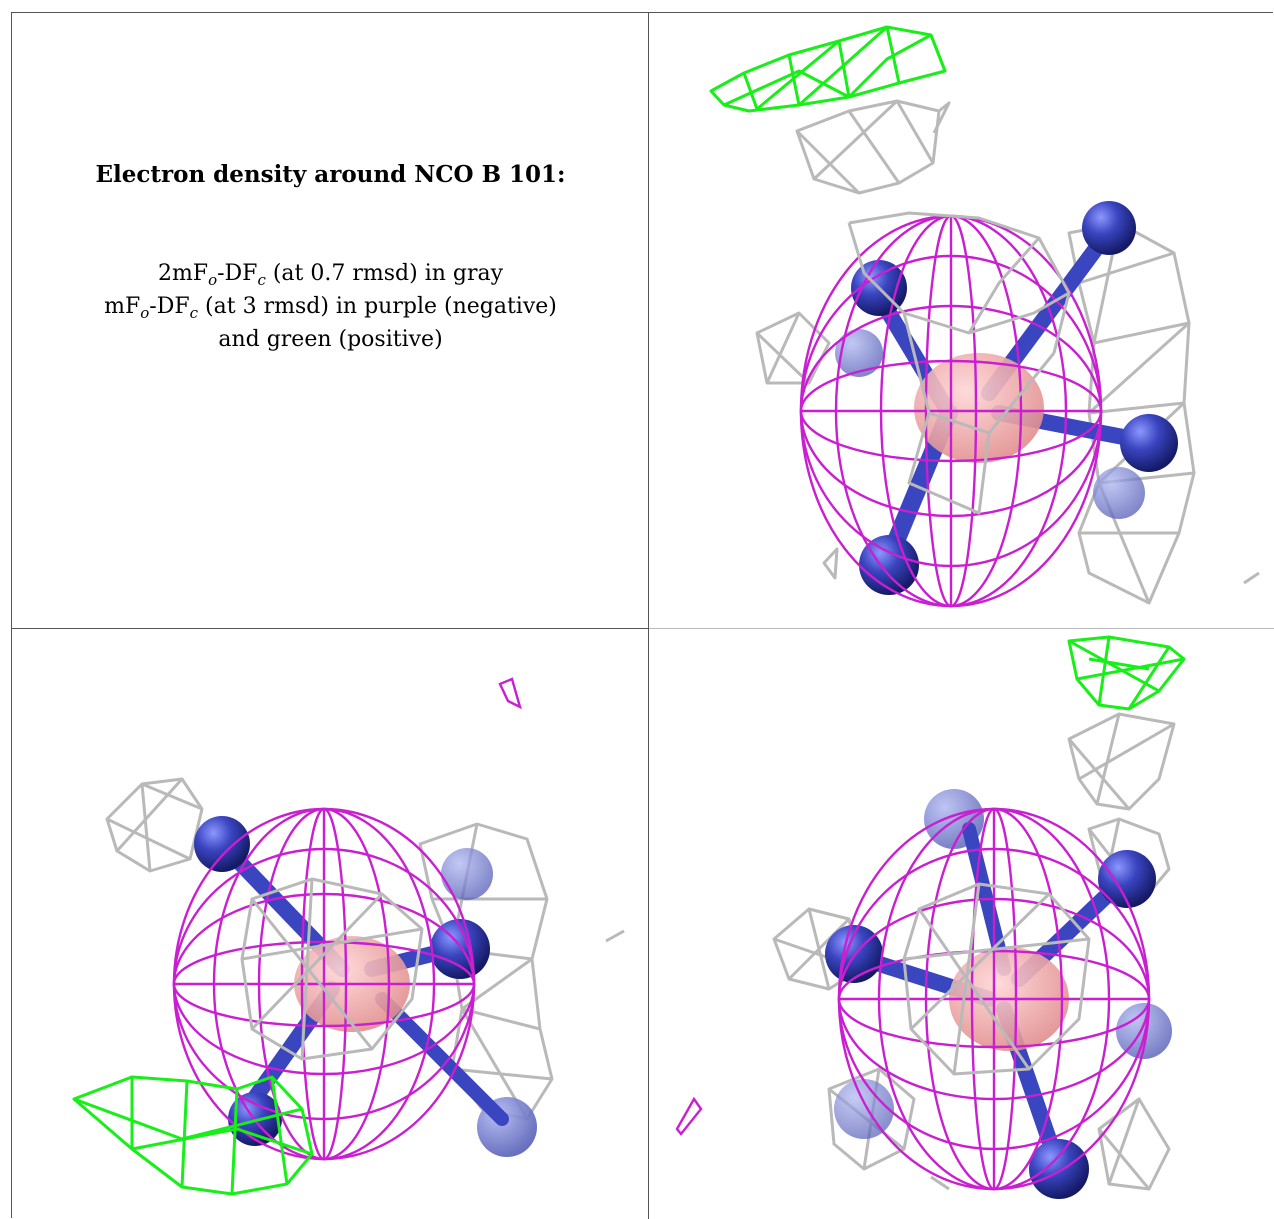 This screenshot has width=1274, height=1219. What do you see at coordinates (330, 339) in the screenshot?
I see `caption-line-positive: and green (positive)` at bounding box center [330, 339].